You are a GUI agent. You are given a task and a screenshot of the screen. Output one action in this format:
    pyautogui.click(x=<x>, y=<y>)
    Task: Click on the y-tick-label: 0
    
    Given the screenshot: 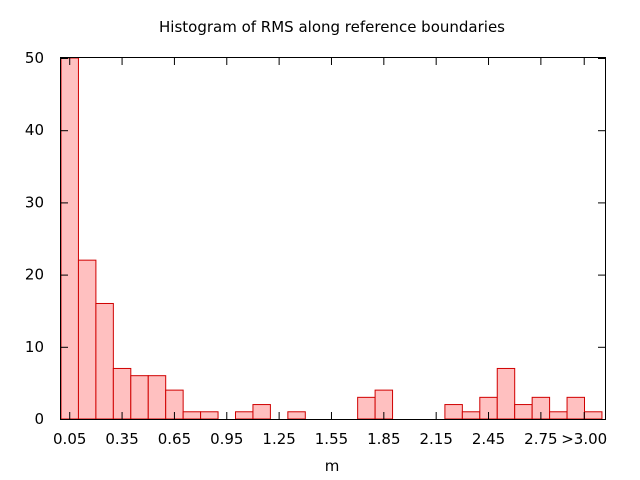 What is the action you would take?
    pyautogui.click(x=39, y=419)
    